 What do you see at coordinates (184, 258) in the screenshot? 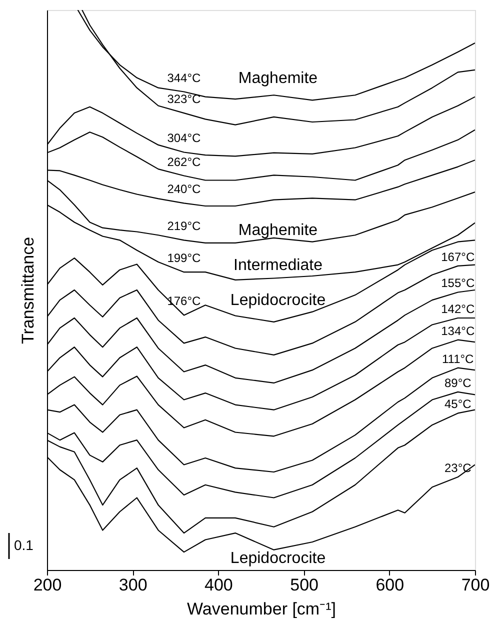
I see `series-label: 199°C` at bounding box center [184, 258].